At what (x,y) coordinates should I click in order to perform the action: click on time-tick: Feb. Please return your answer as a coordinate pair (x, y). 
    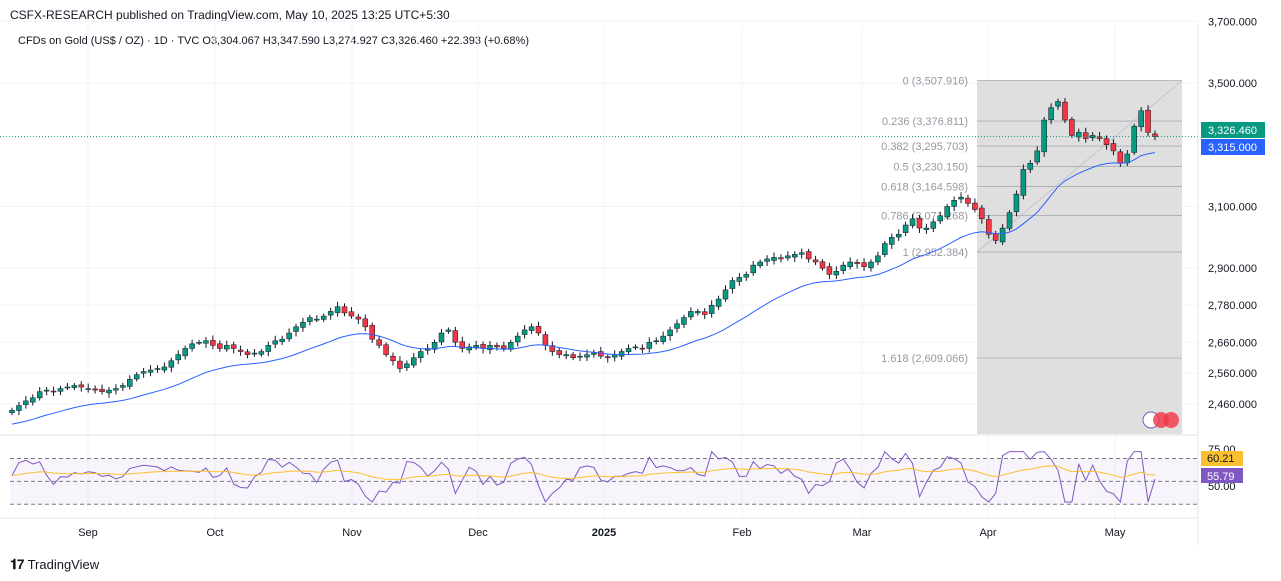
    Looking at the image, I should click on (742, 533).